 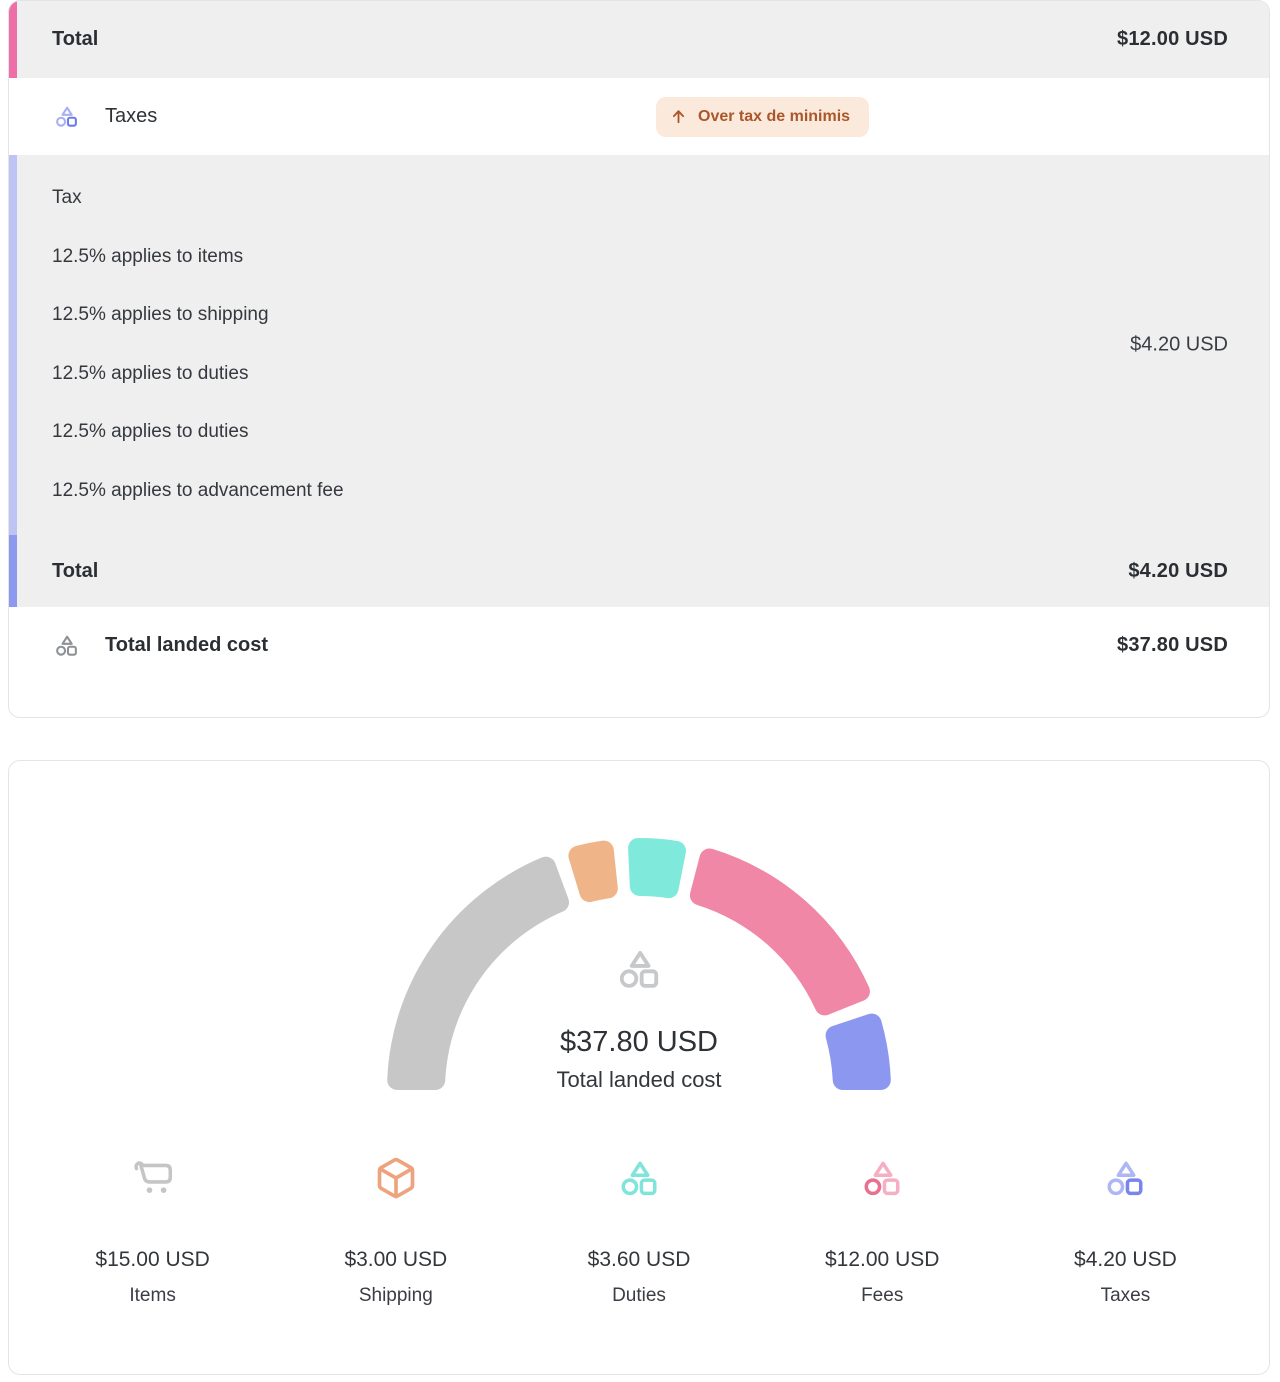 I want to click on stat-value: $15.00 USD, so click(x=152, y=1259).